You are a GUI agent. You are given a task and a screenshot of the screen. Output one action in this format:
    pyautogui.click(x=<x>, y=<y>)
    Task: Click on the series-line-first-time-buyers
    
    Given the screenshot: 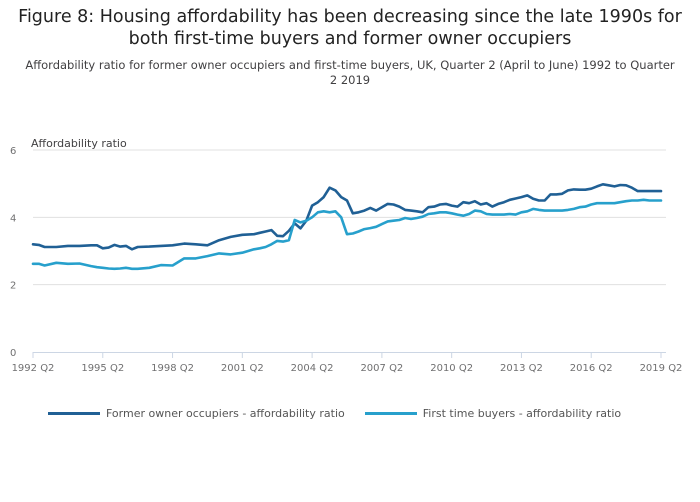 What is the action you would take?
    pyautogui.click(x=347, y=234)
    